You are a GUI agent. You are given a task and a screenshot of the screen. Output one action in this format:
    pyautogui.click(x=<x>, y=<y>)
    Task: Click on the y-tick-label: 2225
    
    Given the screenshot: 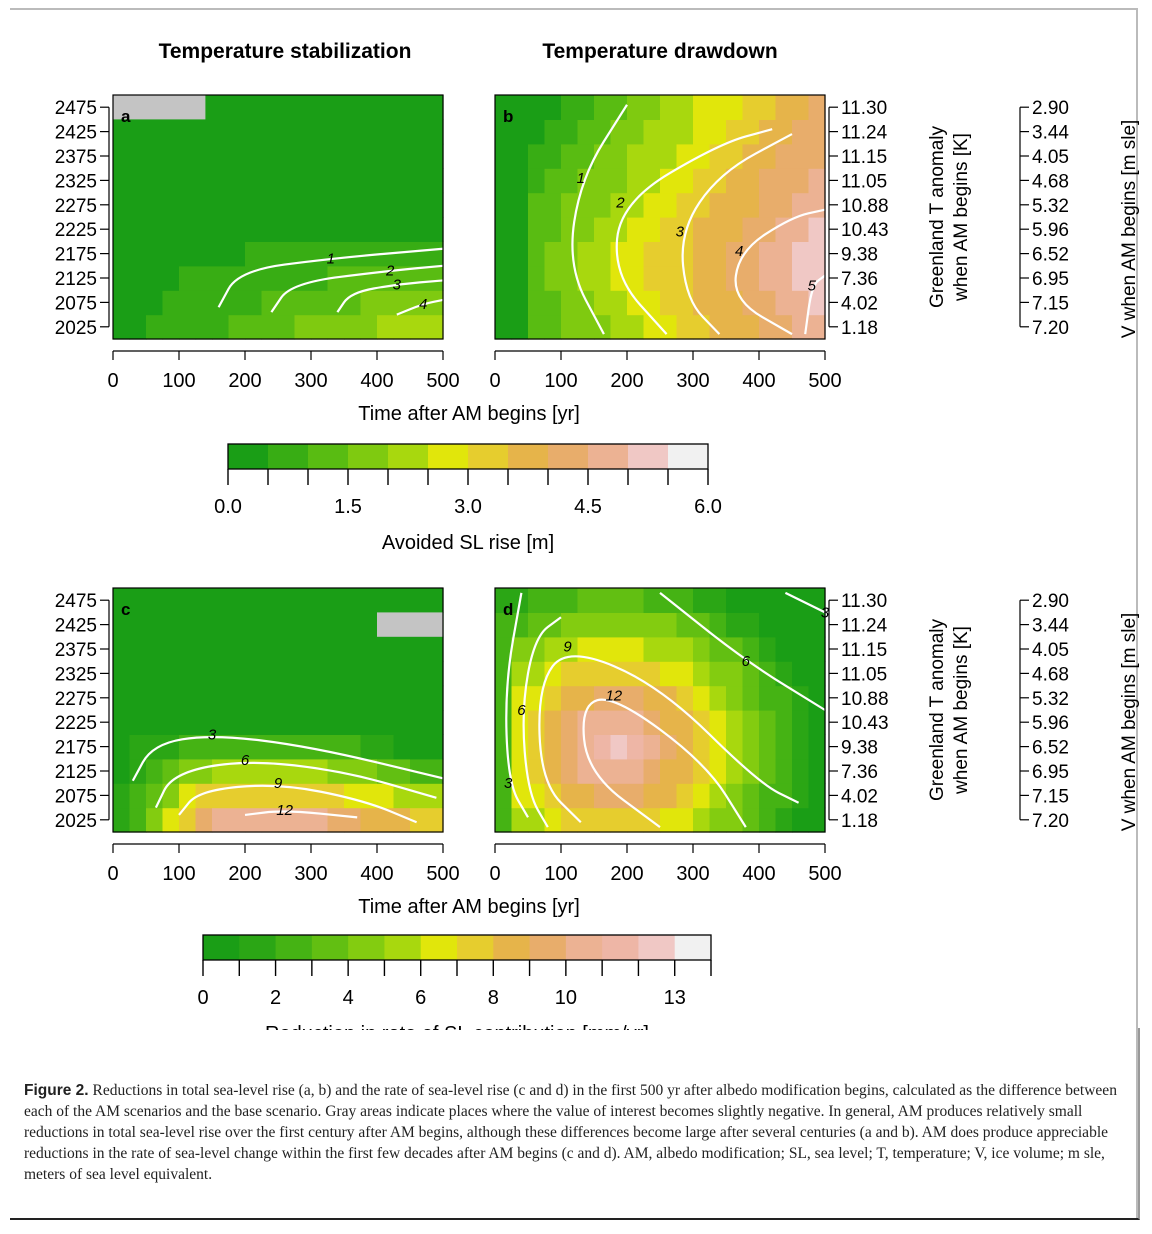 What is the action you would take?
    pyautogui.click(x=76, y=723)
    